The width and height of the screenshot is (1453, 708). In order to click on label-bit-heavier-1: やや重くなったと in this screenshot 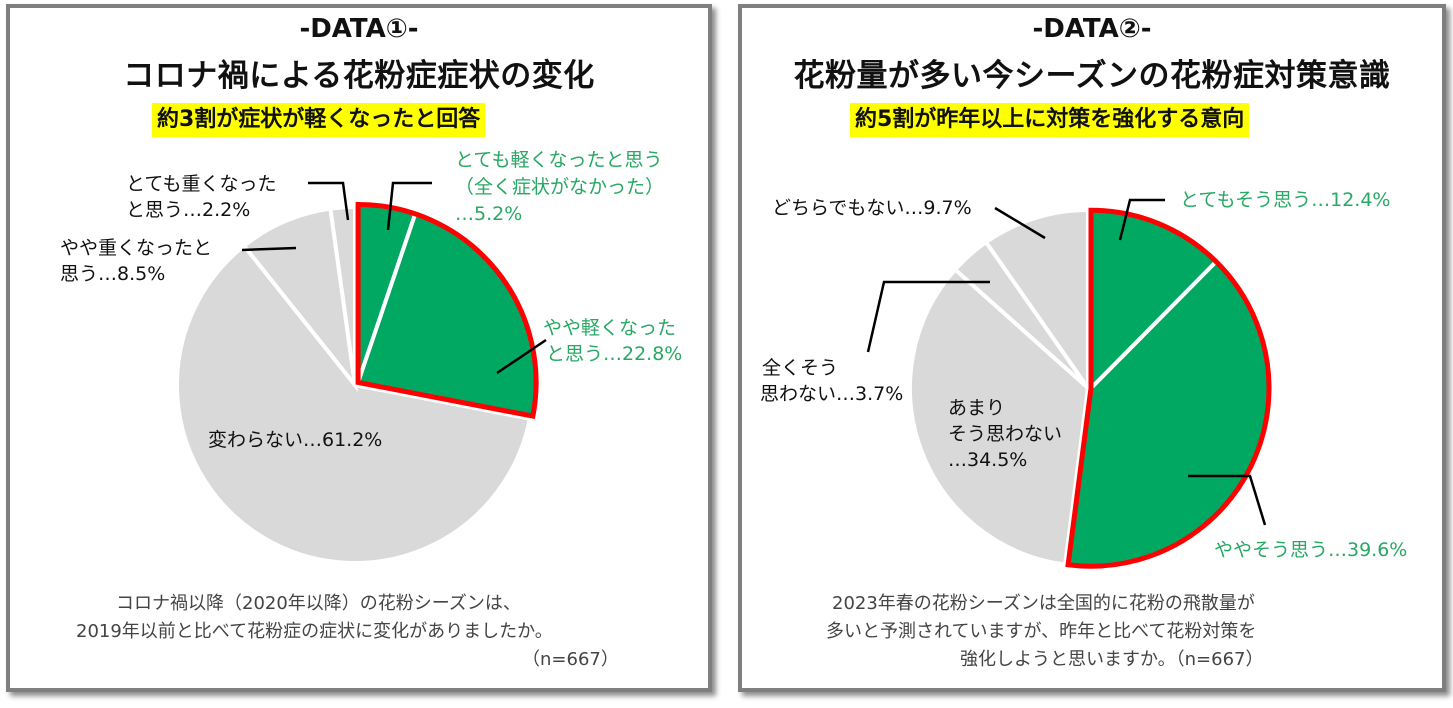, I will do `click(136, 248)`.